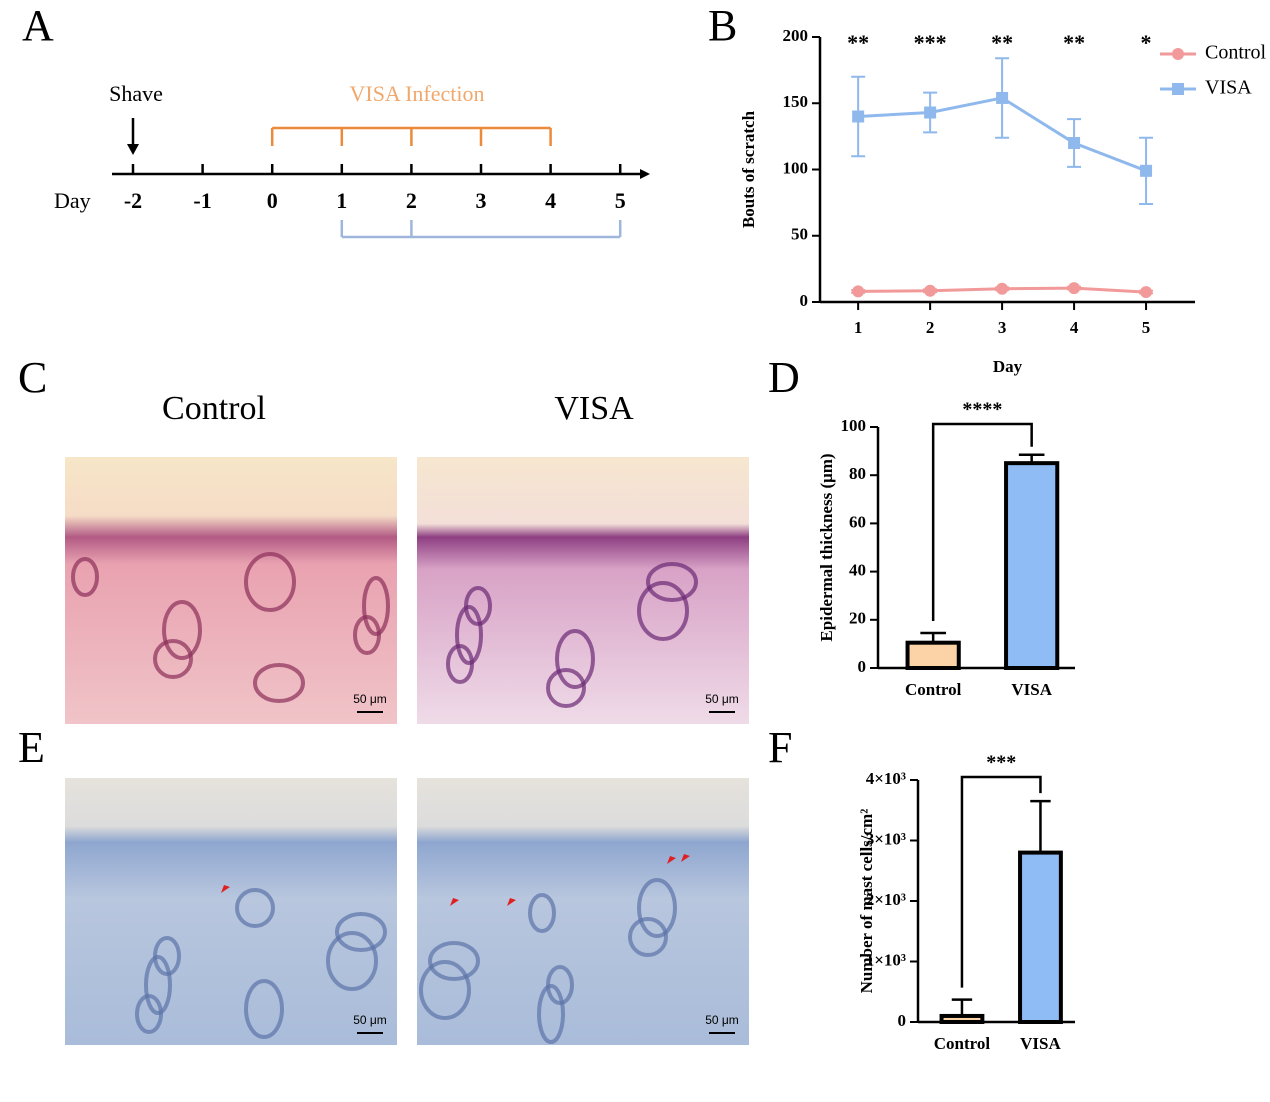  What do you see at coordinates (796, 101) in the screenshot?
I see `y-tick-label: 150` at bounding box center [796, 101].